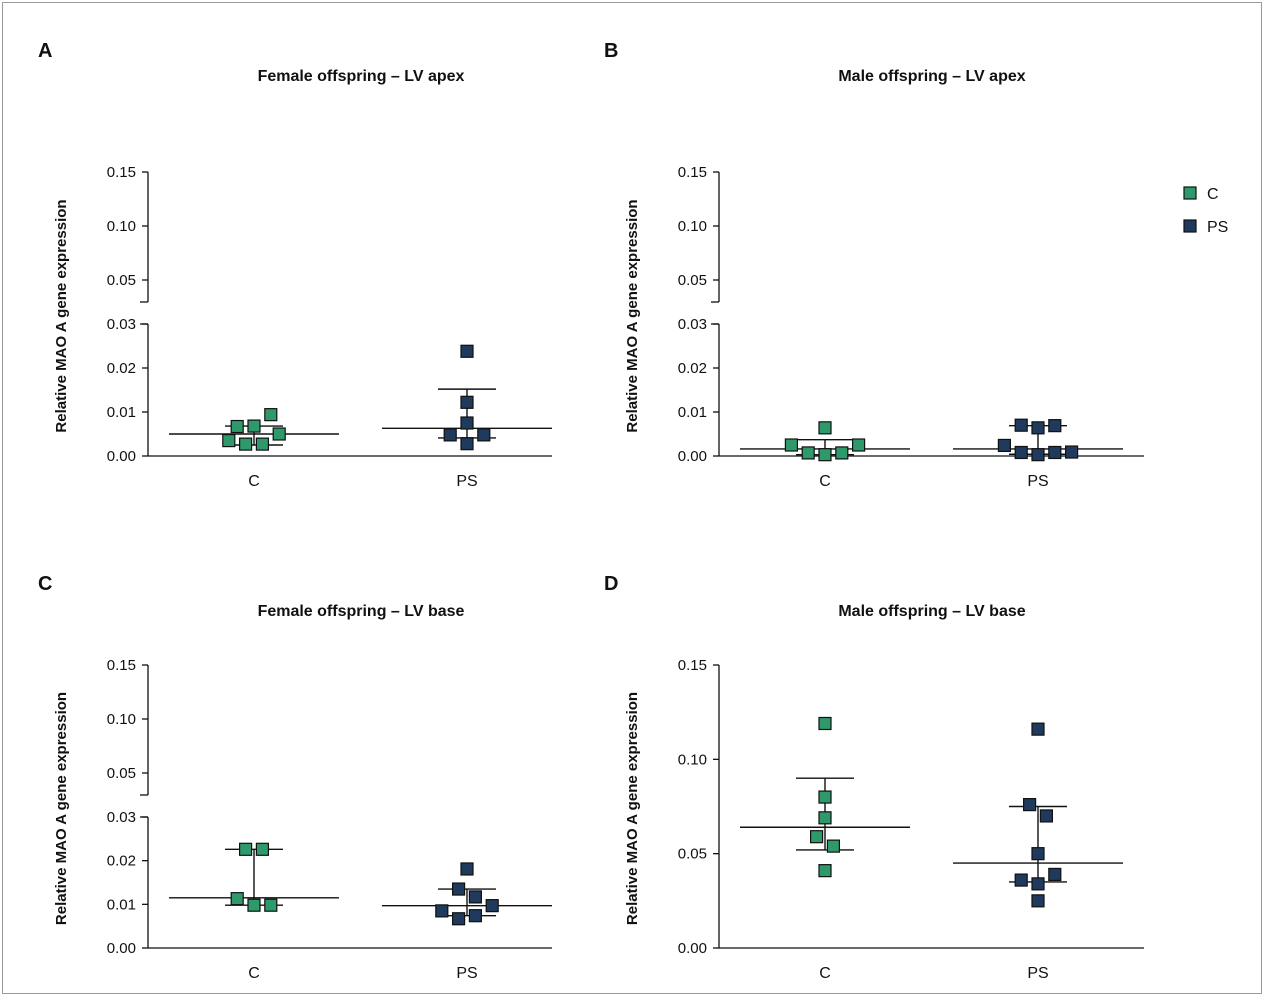 This screenshot has width=1266, height=998. I want to click on legend-marker-c, so click(1190, 193).